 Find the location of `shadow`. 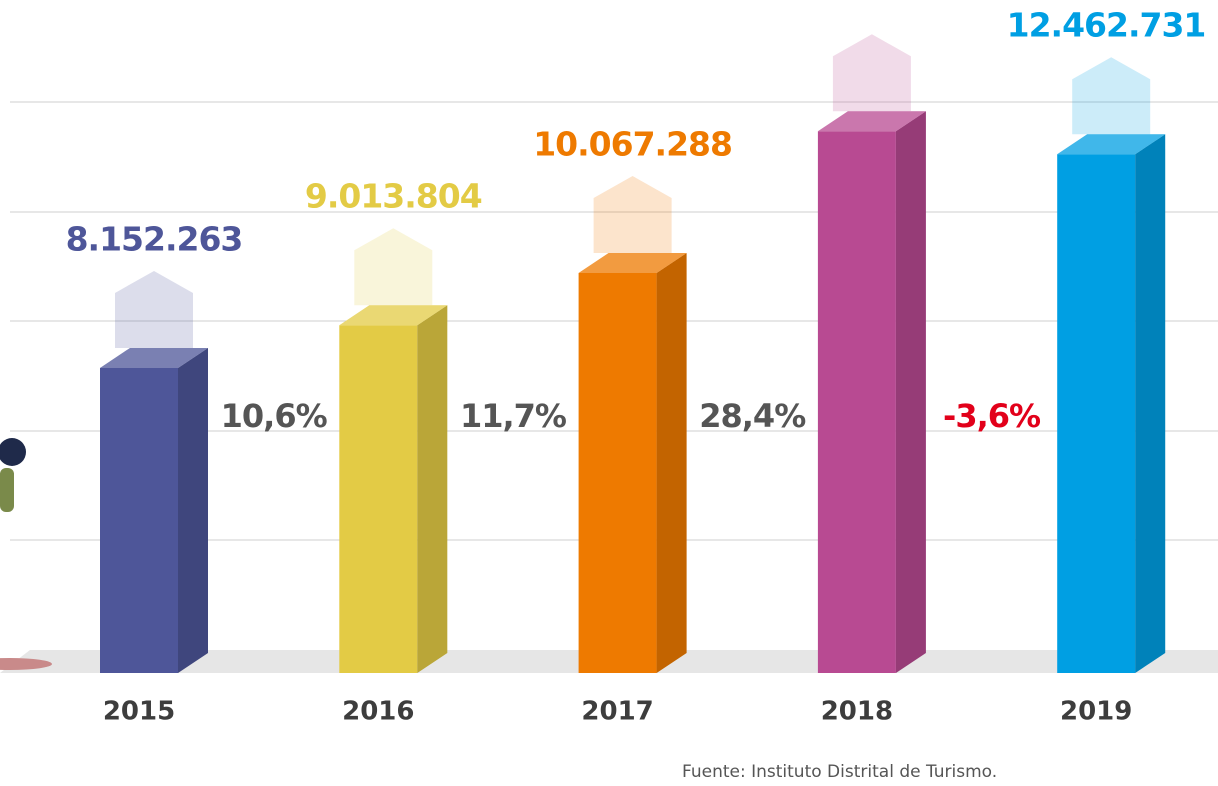

shadow is located at coordinates (26, 664).